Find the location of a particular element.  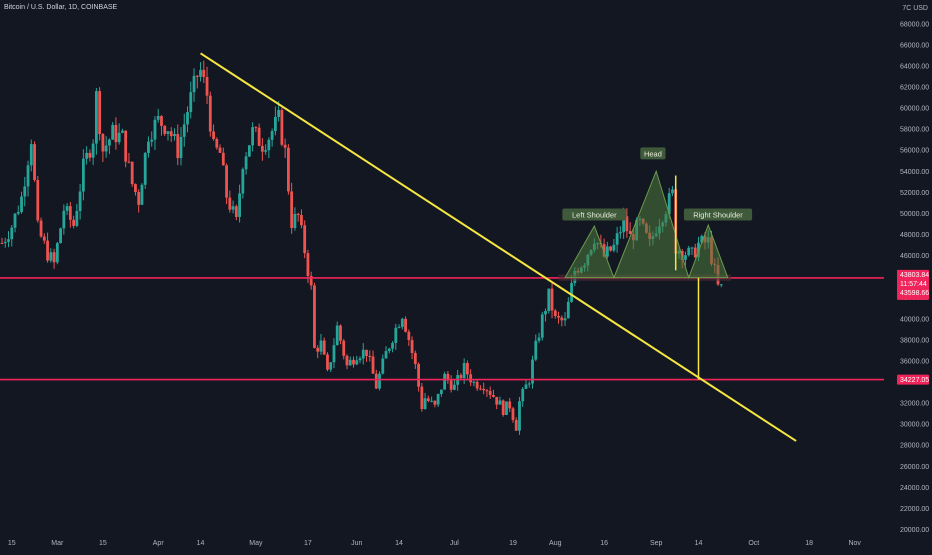

price-tick-label: 64000.00 is located at coordinates (914, 66).